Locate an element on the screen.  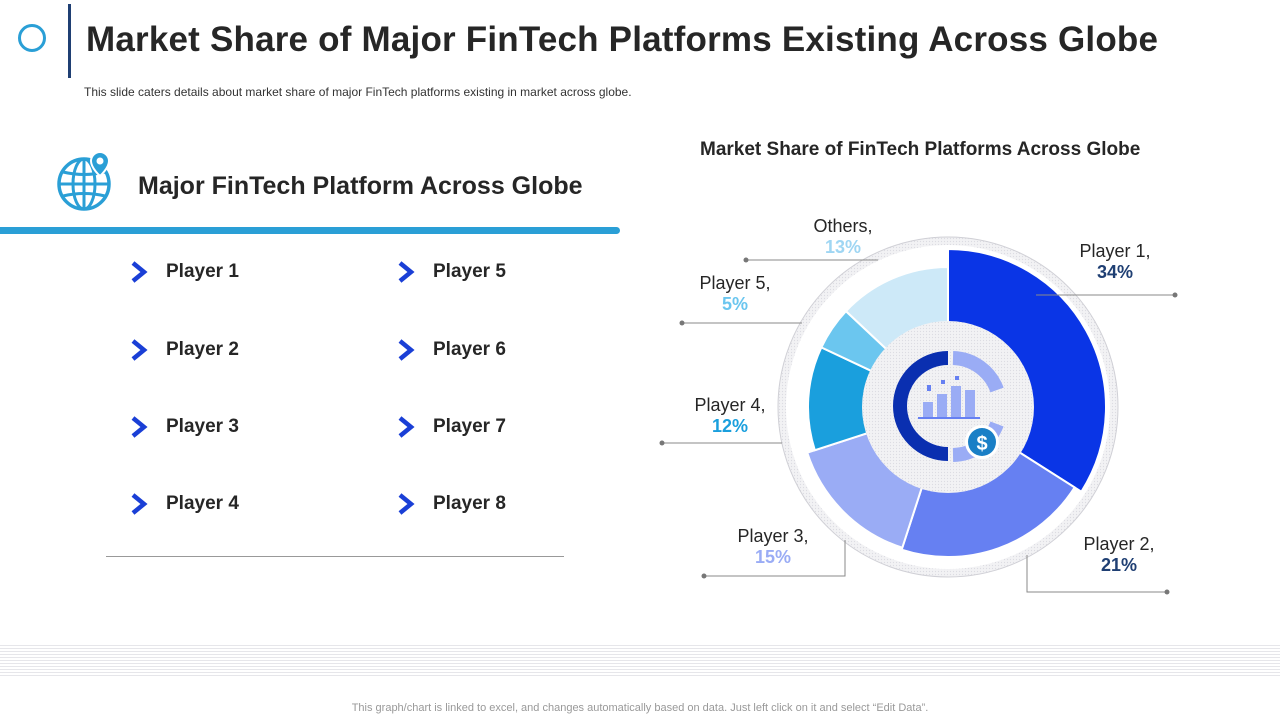
slice-value-label: 21% is located at coordinates (1119, 565).